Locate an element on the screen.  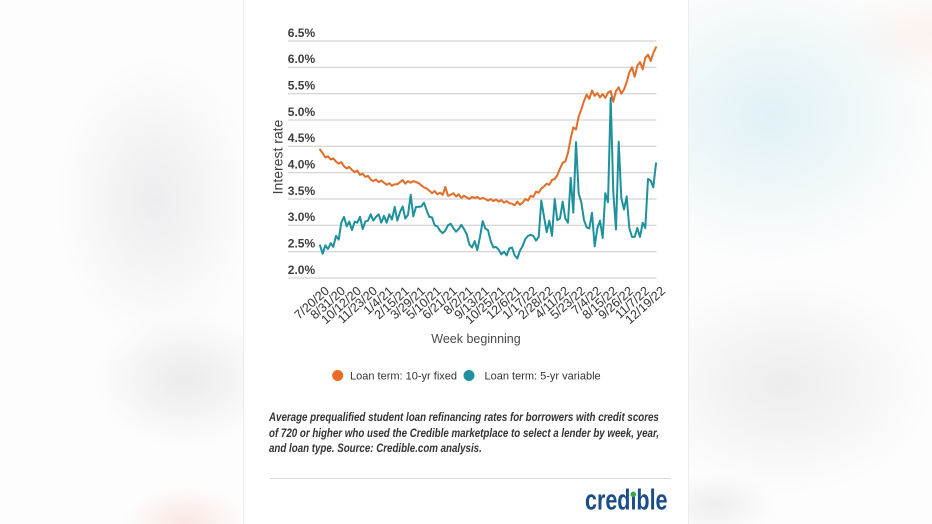
svg-text: 4.5% is located at coordinates (302, 138).